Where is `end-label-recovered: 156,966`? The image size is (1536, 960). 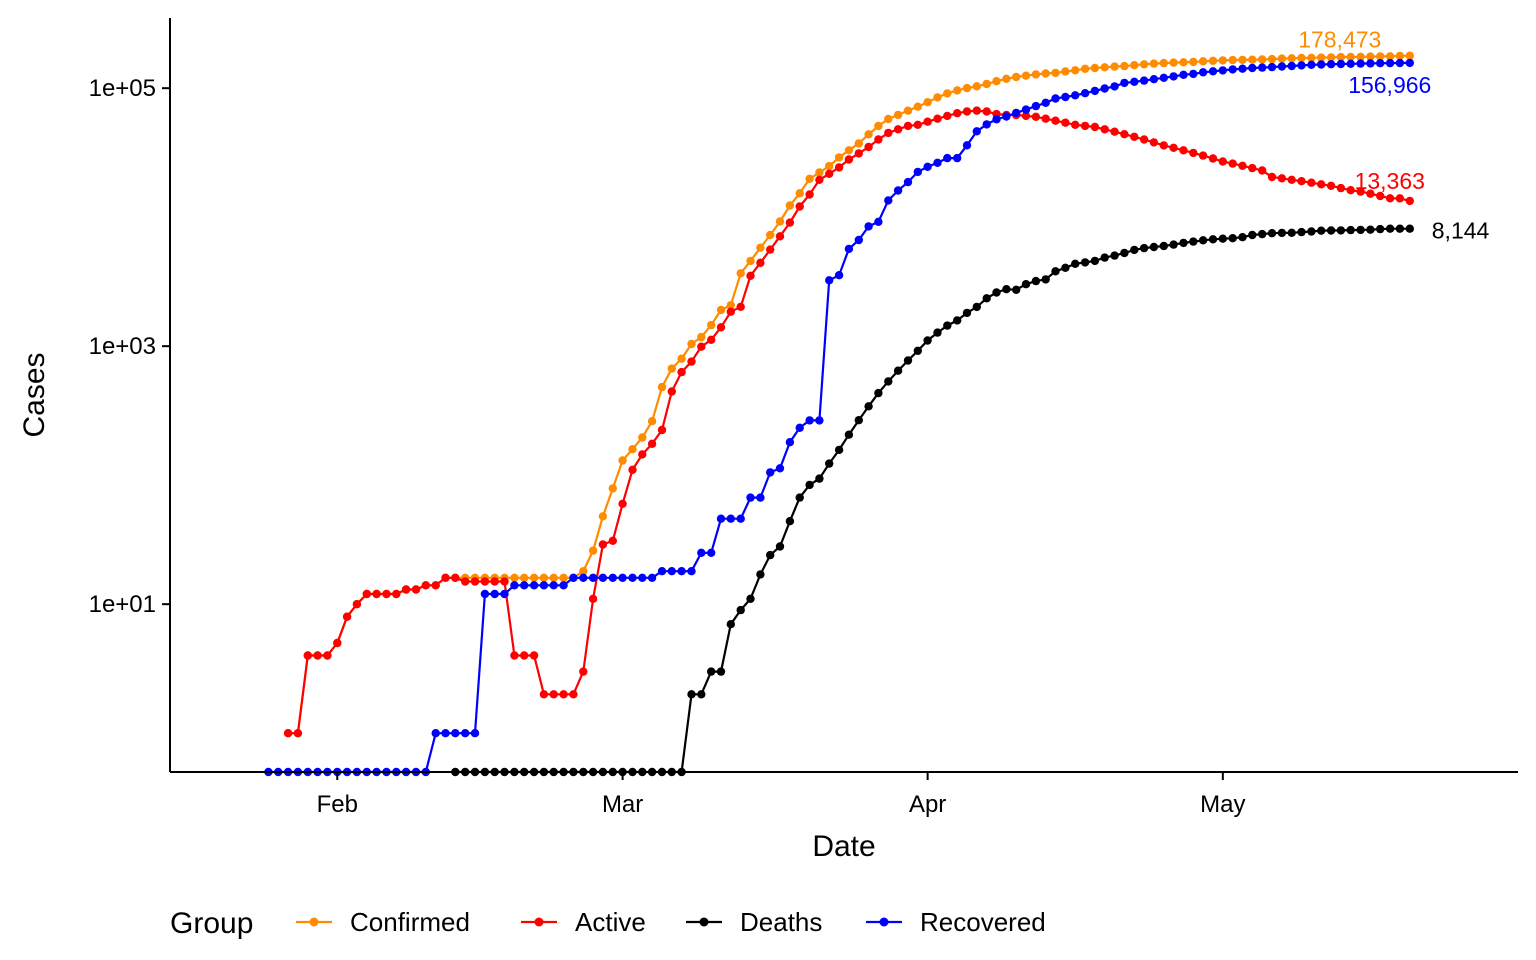
end-label-recovered: 156,966 is located at coordinates (1389, 85).